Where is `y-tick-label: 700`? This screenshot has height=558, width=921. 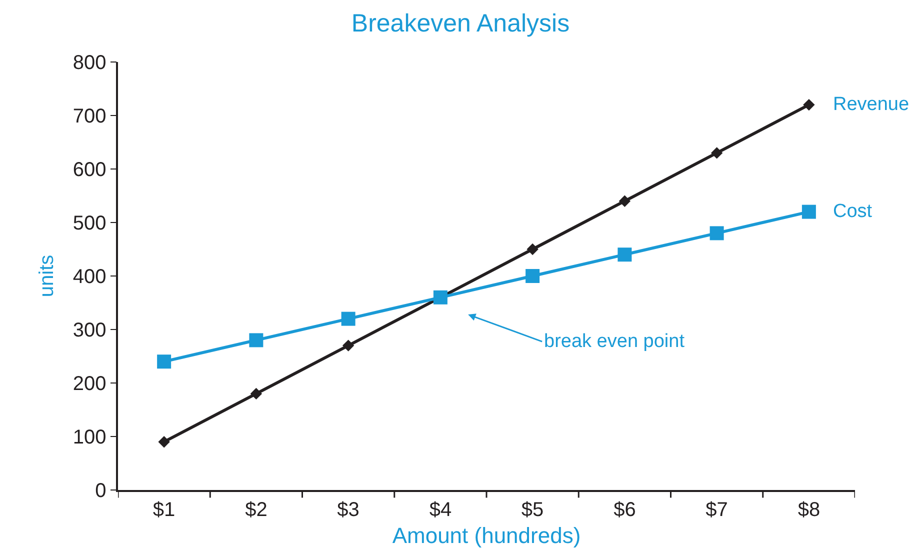 y-tick-label: 700 is located at coordinates (89, 117).